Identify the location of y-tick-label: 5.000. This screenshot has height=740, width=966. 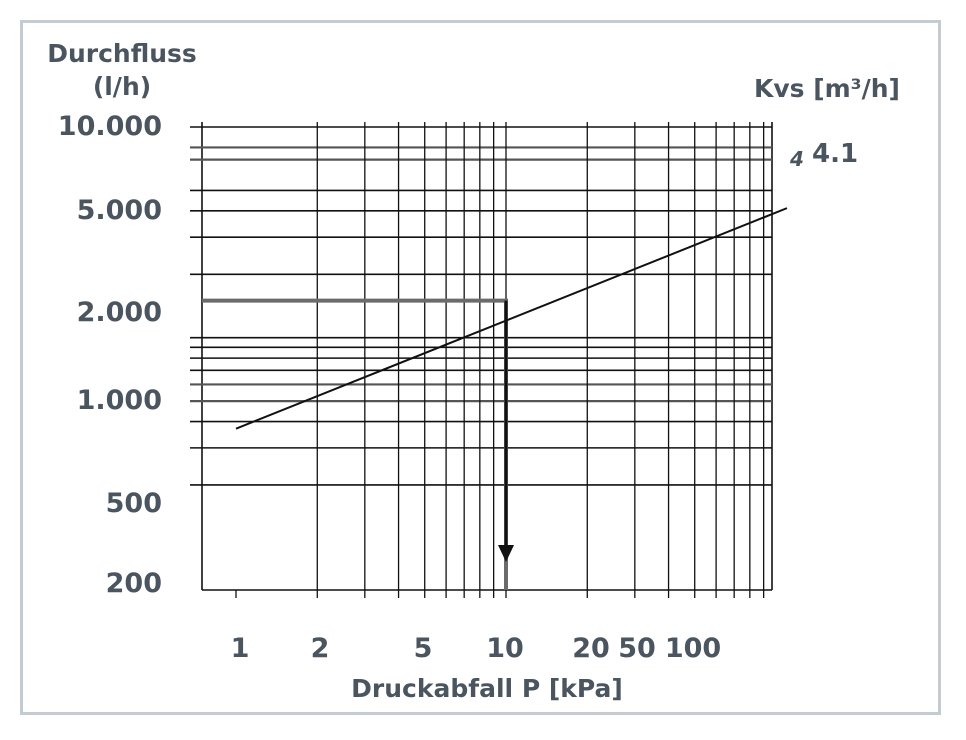
(119, 210).